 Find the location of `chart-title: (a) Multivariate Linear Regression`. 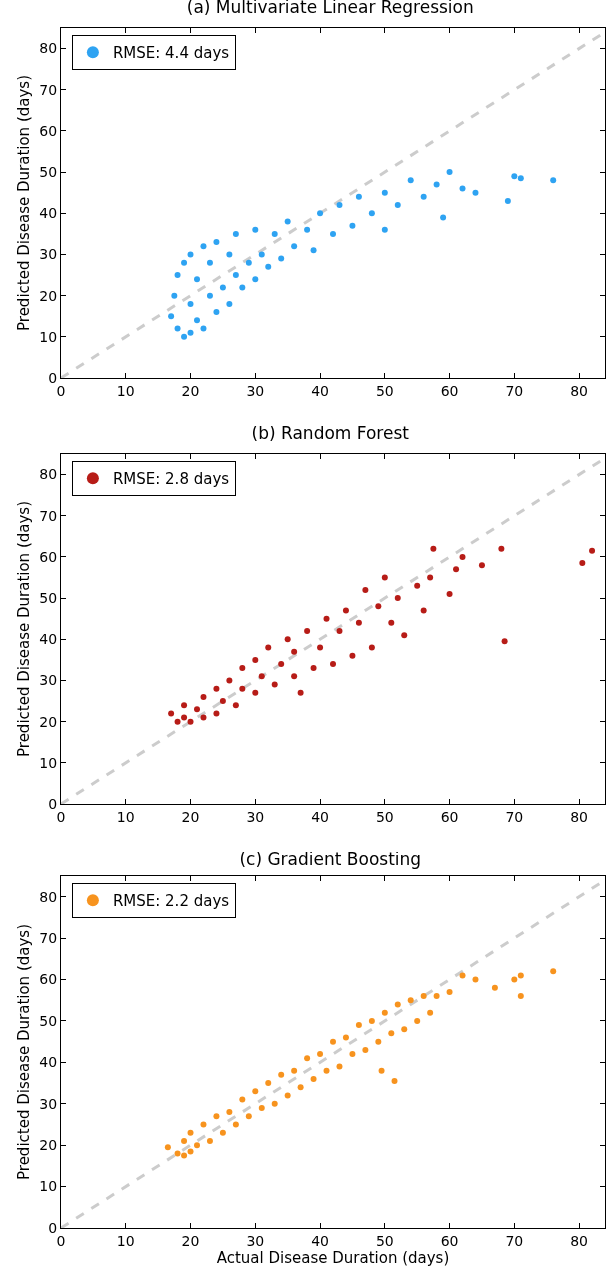

chart-title: (a) Multivariate Linear Regression is located at coordinates (330, 9).